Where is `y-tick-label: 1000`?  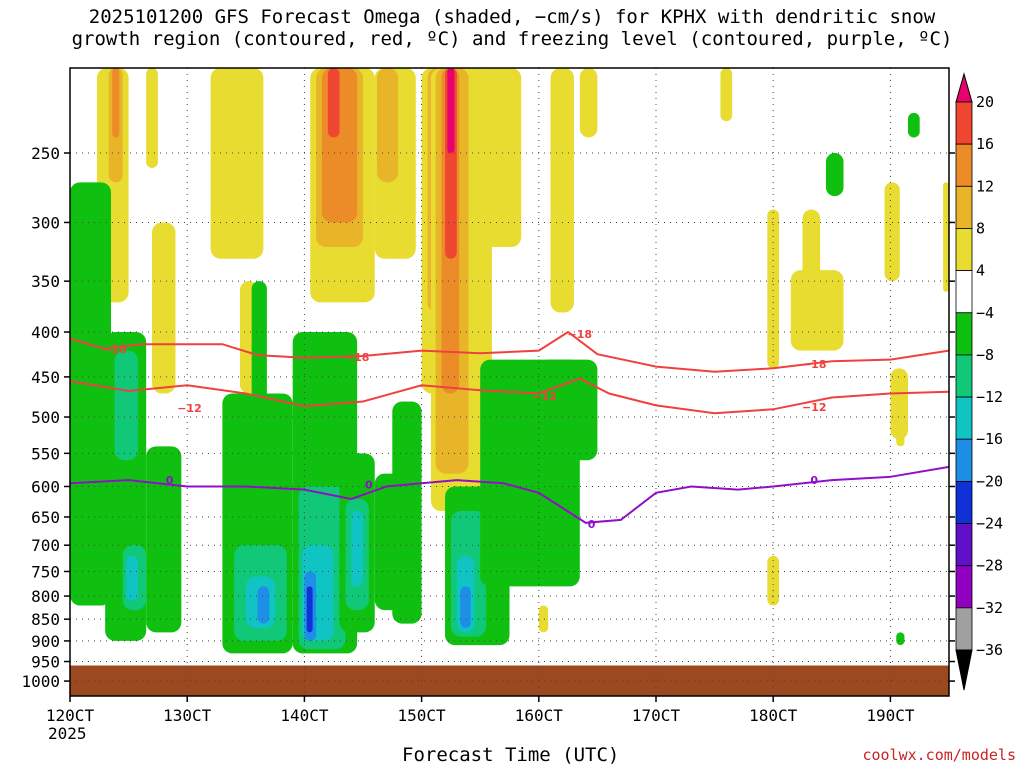
y-tick-label: 1000 is located at coordinates (40, 681).